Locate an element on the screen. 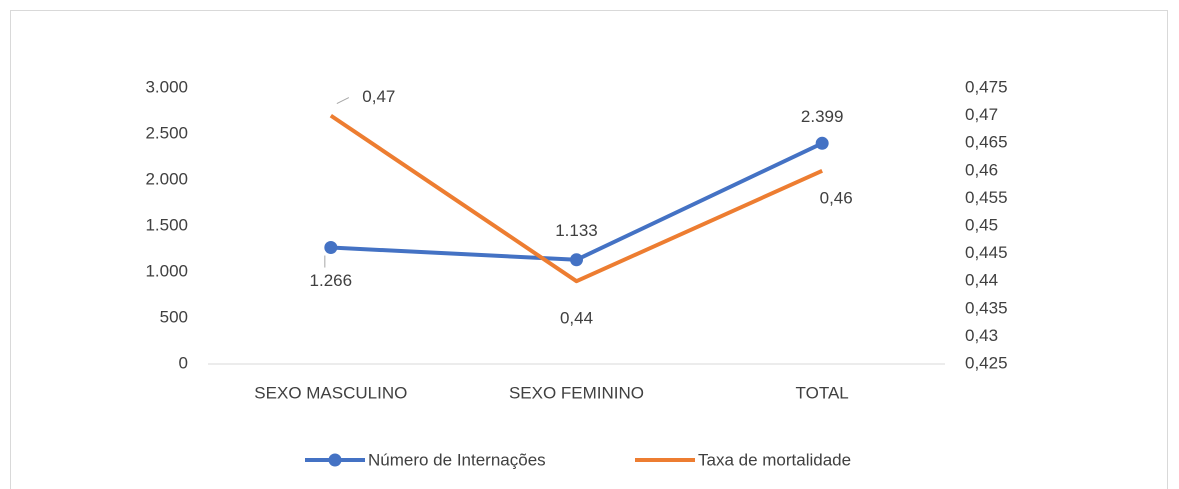  data-label: 0,47 is located at coordinates (378, 96).